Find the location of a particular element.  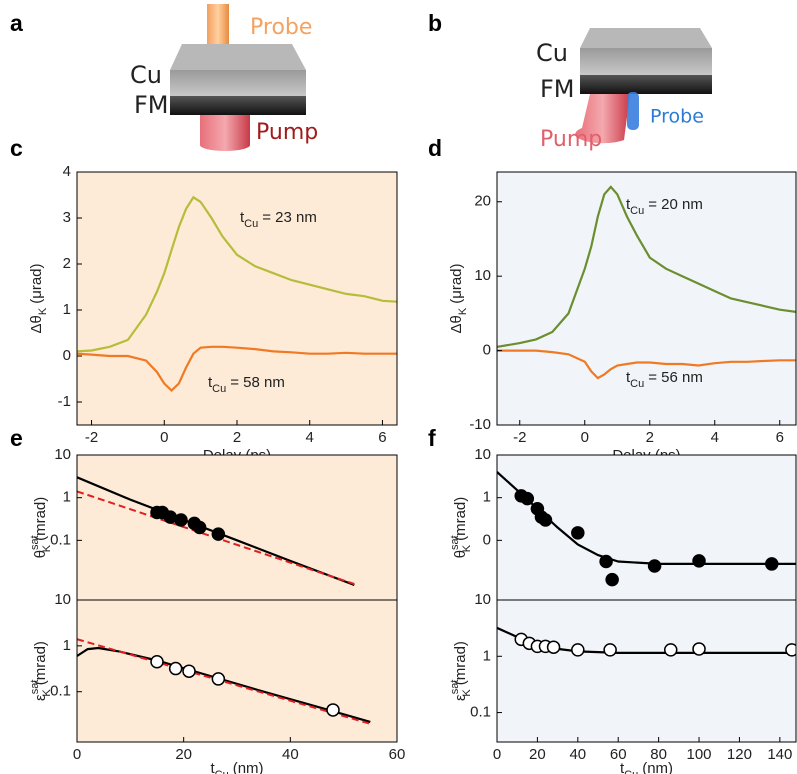

annotation-unit: = 58 nm is located at coordinates (257, 382).